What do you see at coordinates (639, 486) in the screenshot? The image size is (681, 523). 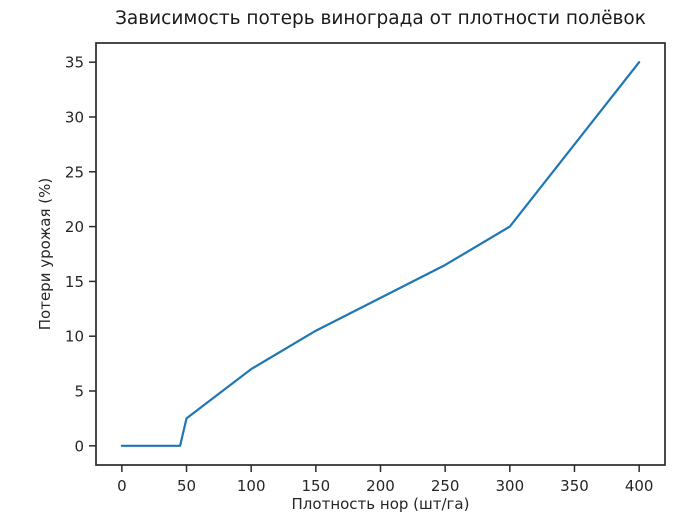 I see `x-tick-label: 400` at bounding box center [639, 486].